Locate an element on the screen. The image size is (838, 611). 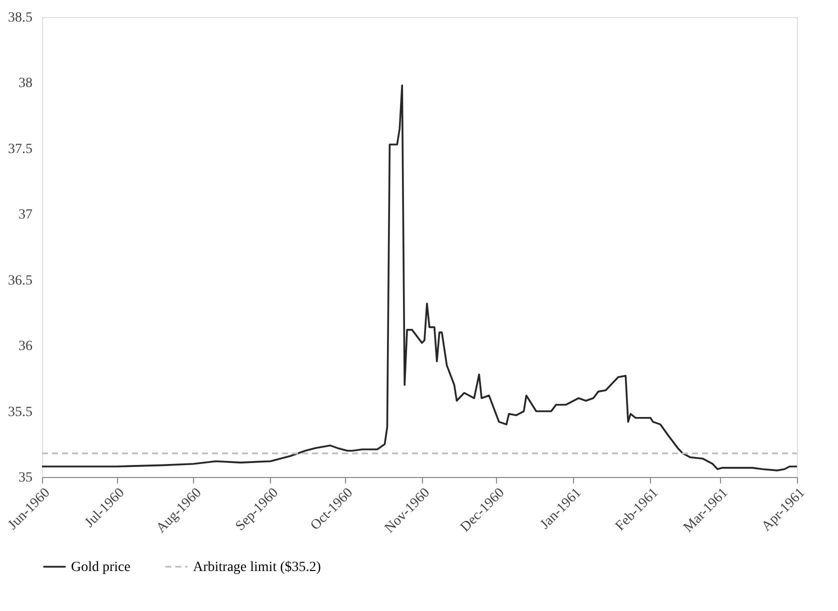
legend-label: Gold price is located at coordinates (100, 567).